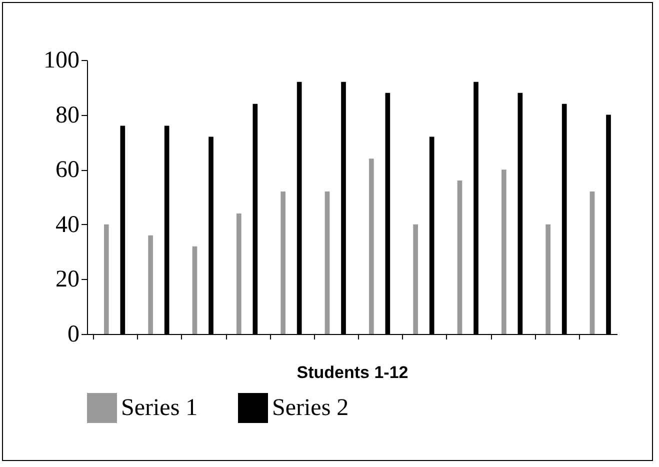 The height and width of the screenshot is (467, 659). Describe the element at coordinates (62, 61) in the screenshot. I see `y-tick-label: 100` at that location.